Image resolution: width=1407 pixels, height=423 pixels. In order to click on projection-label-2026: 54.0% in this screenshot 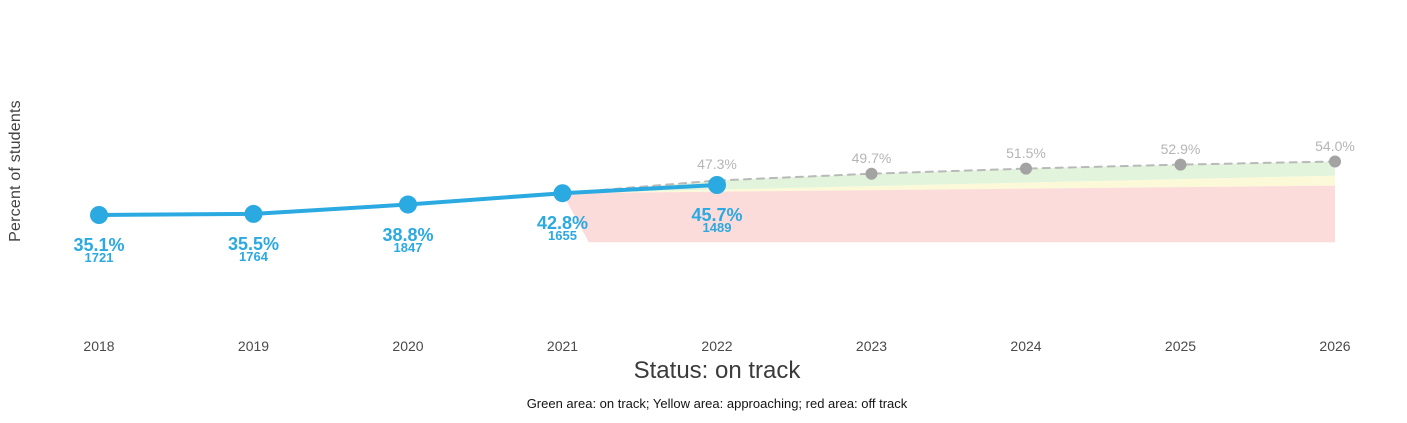, I will do `click(1335, 145)`.